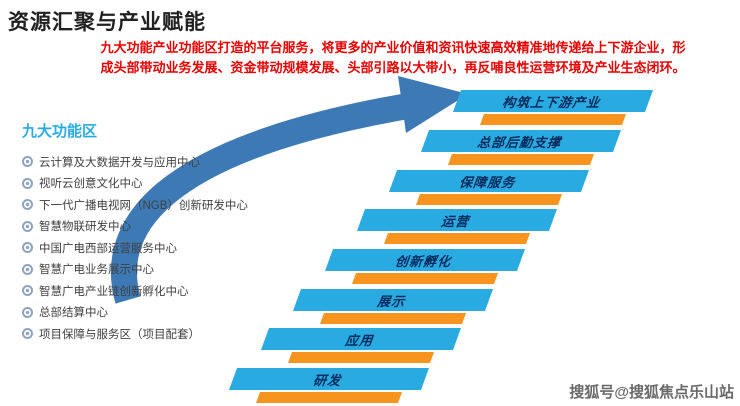 This screenshot has width=740, height=406. I want to click on step-label: 构筑上下游产业, so click(553, 101).